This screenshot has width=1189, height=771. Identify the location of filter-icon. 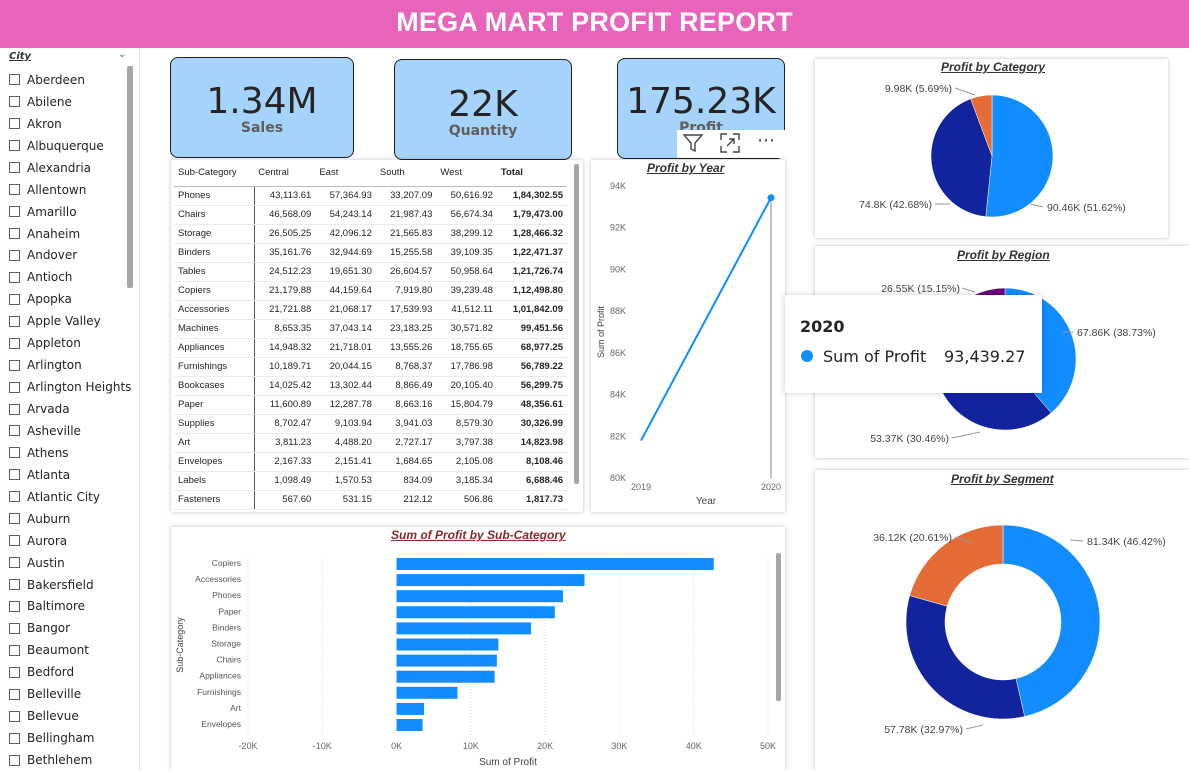
(693, 145).